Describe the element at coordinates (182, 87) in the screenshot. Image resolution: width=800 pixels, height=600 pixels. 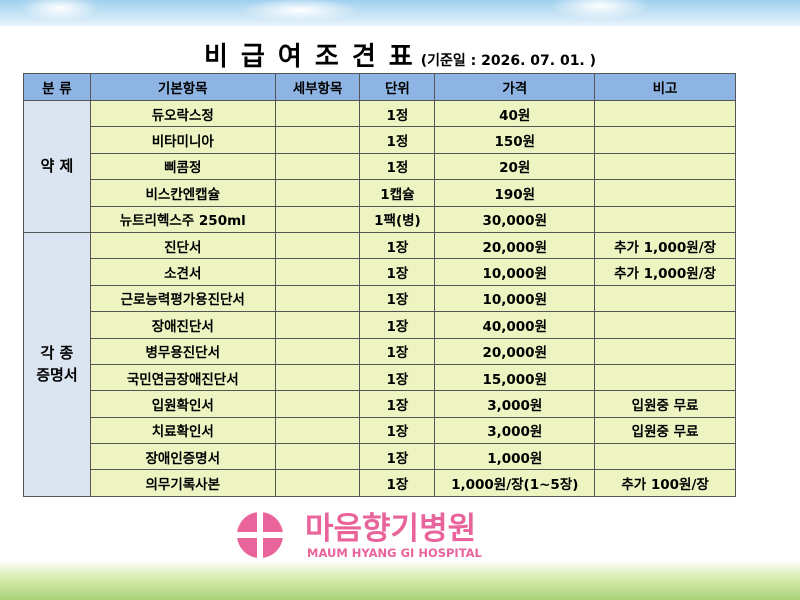
I see `header-cell: 기본항목` at that location.